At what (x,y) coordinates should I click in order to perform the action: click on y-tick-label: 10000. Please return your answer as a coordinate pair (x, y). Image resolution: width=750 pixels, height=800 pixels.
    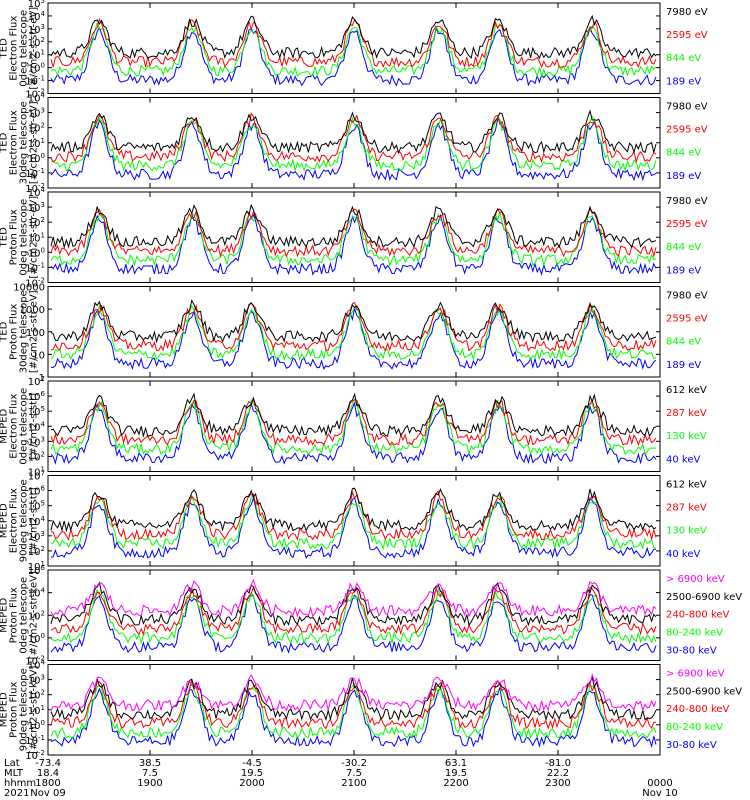
    Looking at the image, I should click on (29, 288).